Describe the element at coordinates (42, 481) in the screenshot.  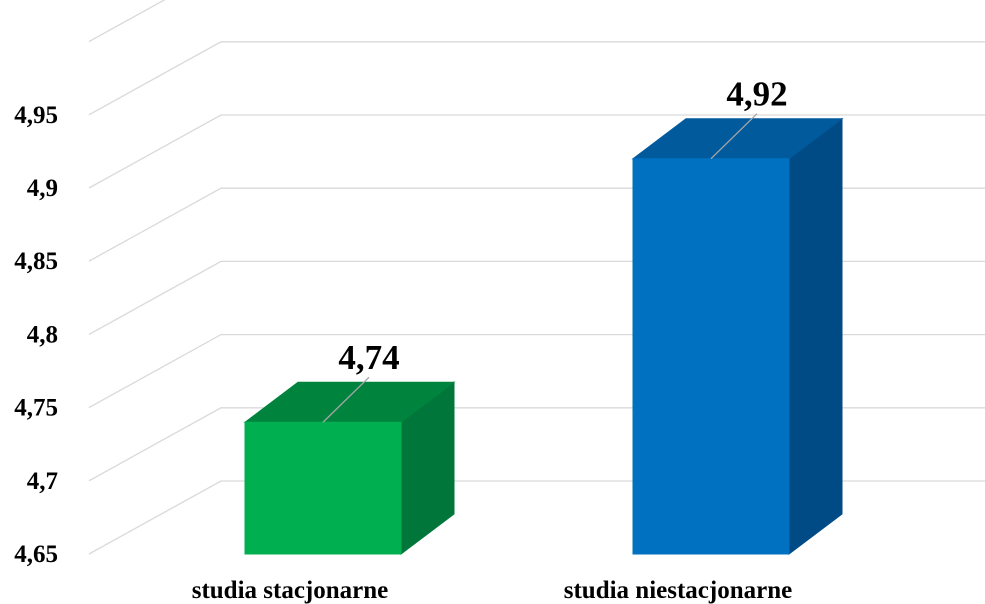
I see `y-tick-label: 4,7` at that location.